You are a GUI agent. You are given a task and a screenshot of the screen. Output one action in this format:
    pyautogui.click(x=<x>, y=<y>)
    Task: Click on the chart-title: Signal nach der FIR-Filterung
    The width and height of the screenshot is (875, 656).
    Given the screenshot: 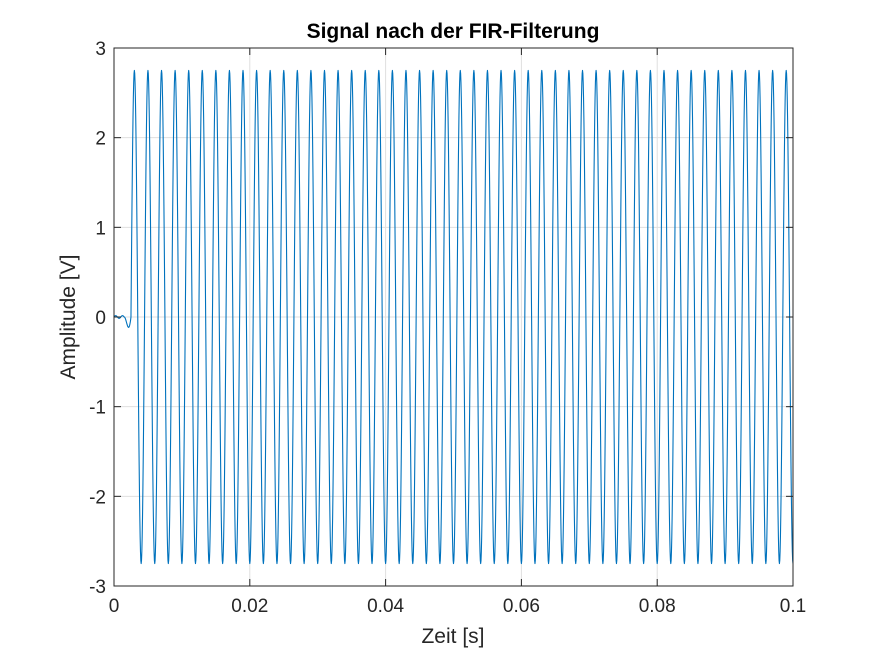 What is the action you would take?
    pyautogui.click(x=453, y=31)
    